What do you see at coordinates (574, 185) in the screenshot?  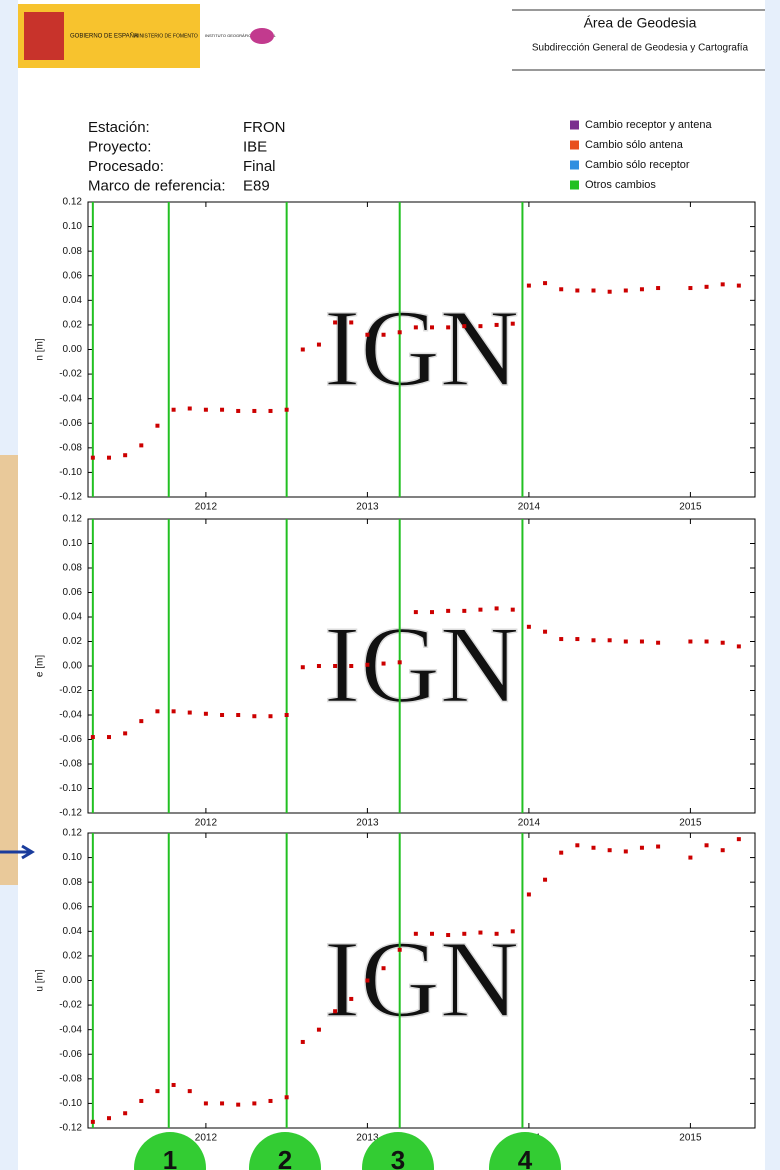 I see `legend-swatch` at bounding box center [574, 185].